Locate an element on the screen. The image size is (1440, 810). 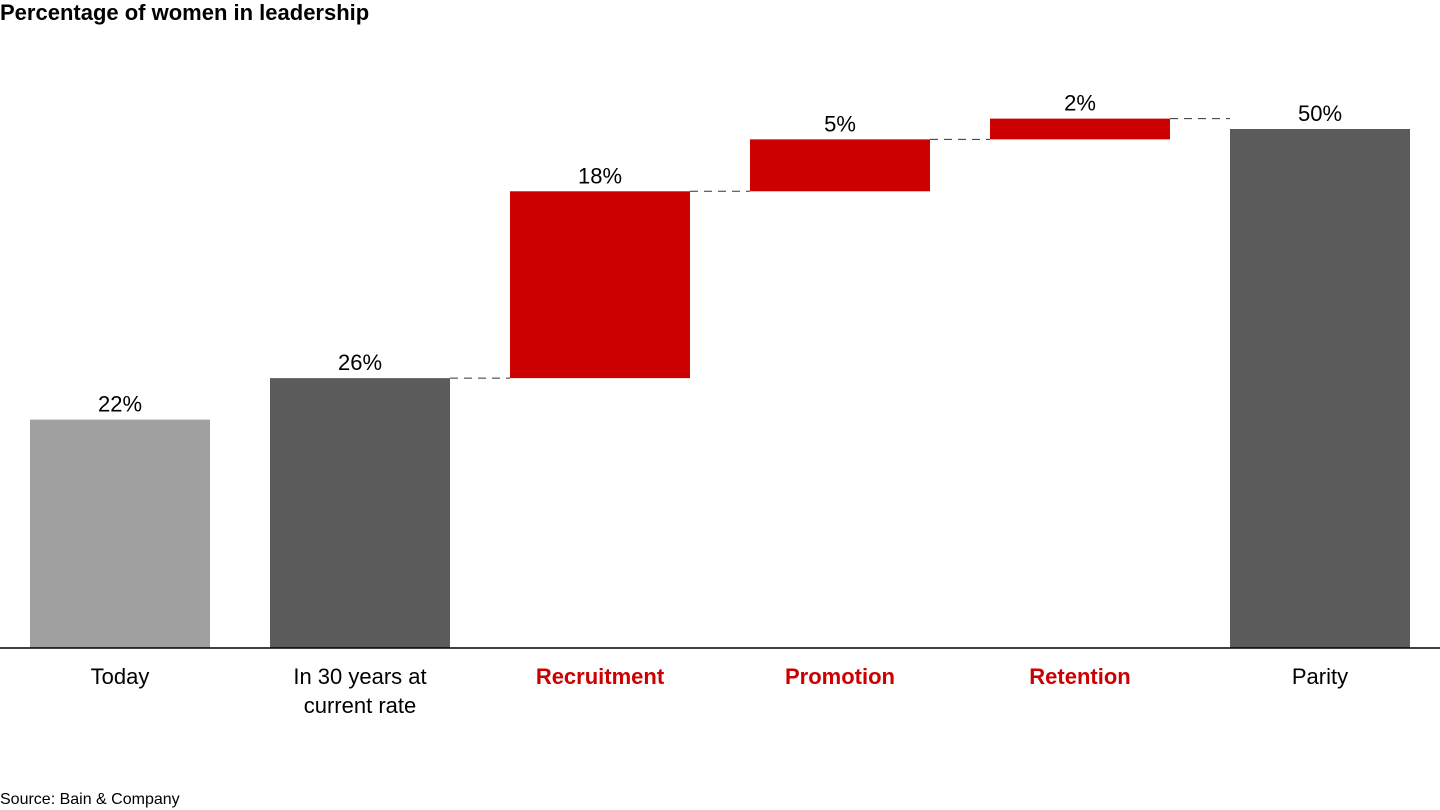
category-label: In 30 years at current rate is located at coordinates (359, 691).